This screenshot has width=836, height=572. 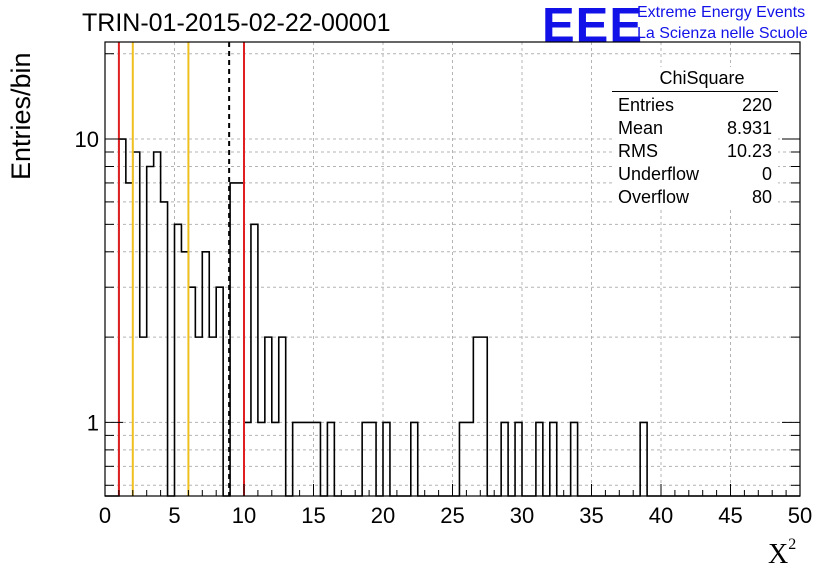 I want to click on x-tick-label: 50, so click(x=800, y=515).